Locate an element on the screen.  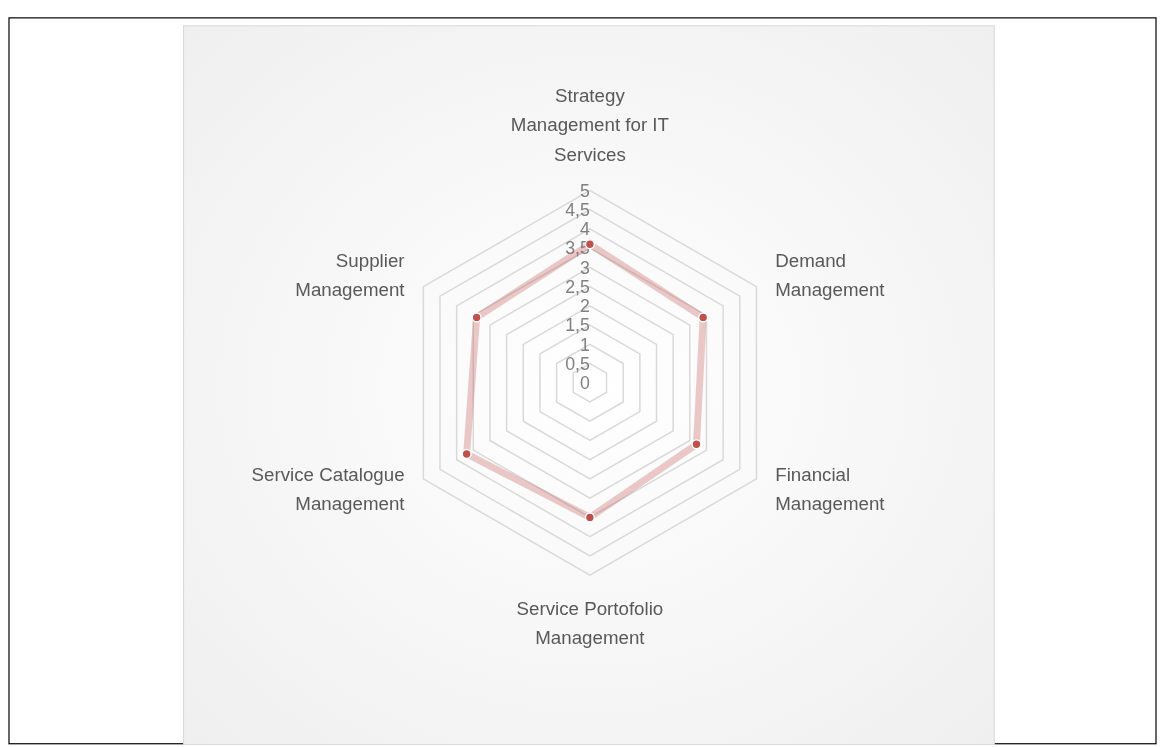
y-tick-label: 1 is located at coordinates (585, 344).